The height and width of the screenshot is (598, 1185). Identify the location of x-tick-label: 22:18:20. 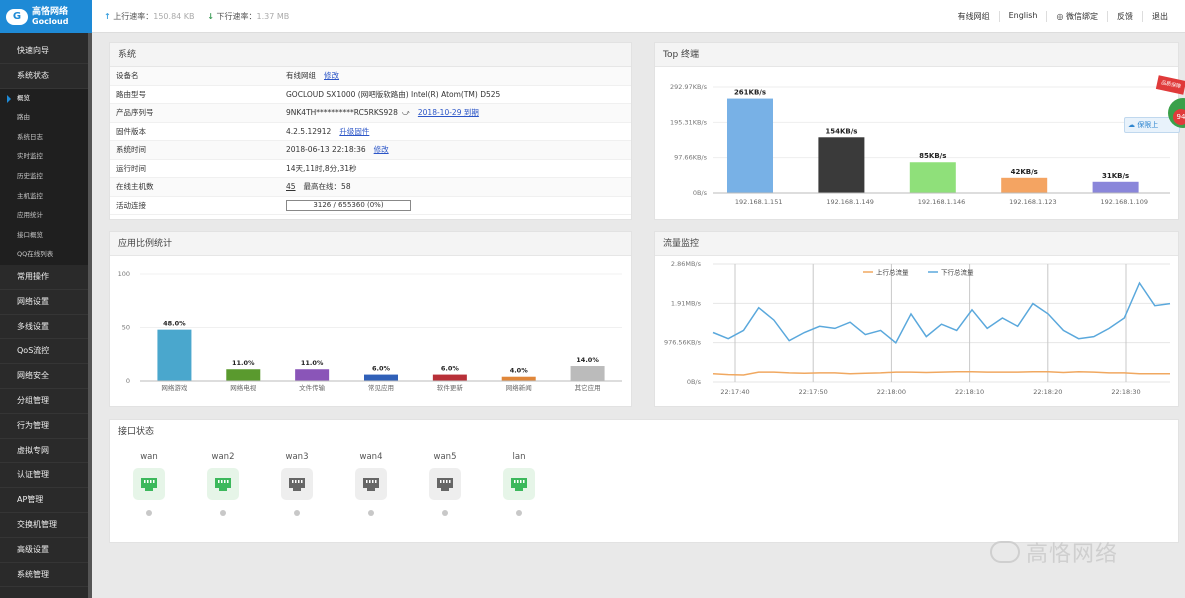
(1047, 392).